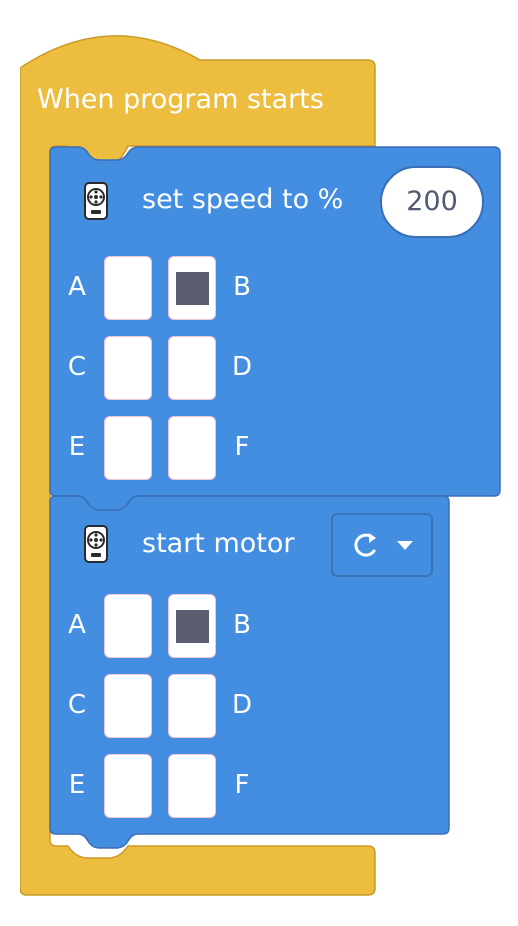  What do you see at coordinates (432, 202) in the screenshot?
I see `speed-input: 200` at bounding box center [432, 202].